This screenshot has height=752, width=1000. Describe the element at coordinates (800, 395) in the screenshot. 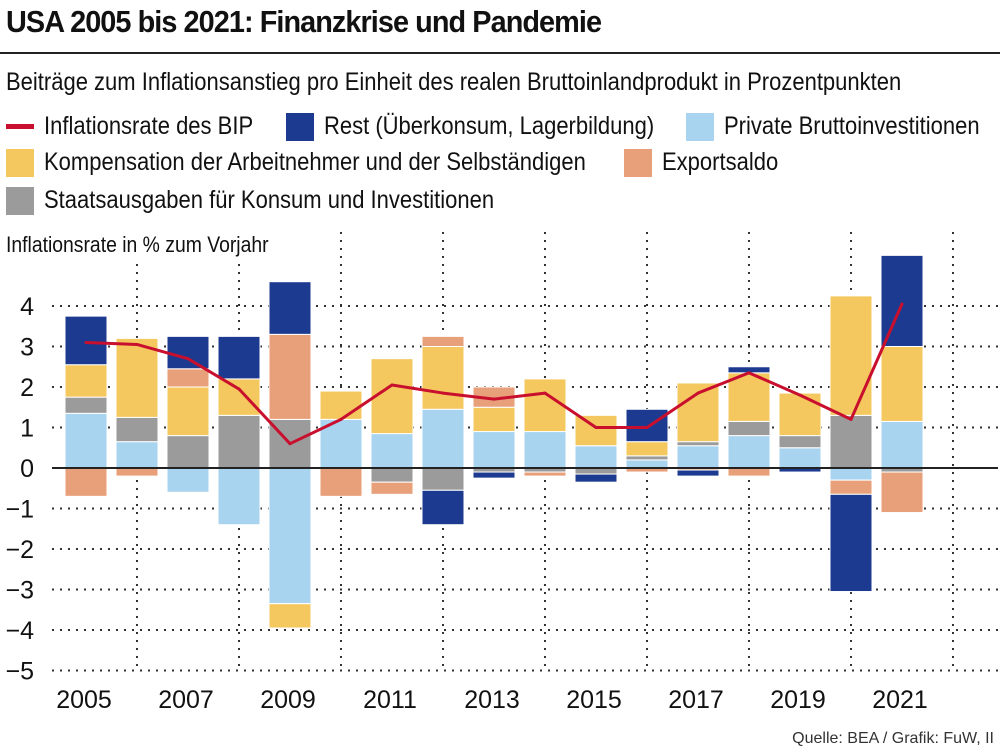

I see `inflation-point-2019` at that location.